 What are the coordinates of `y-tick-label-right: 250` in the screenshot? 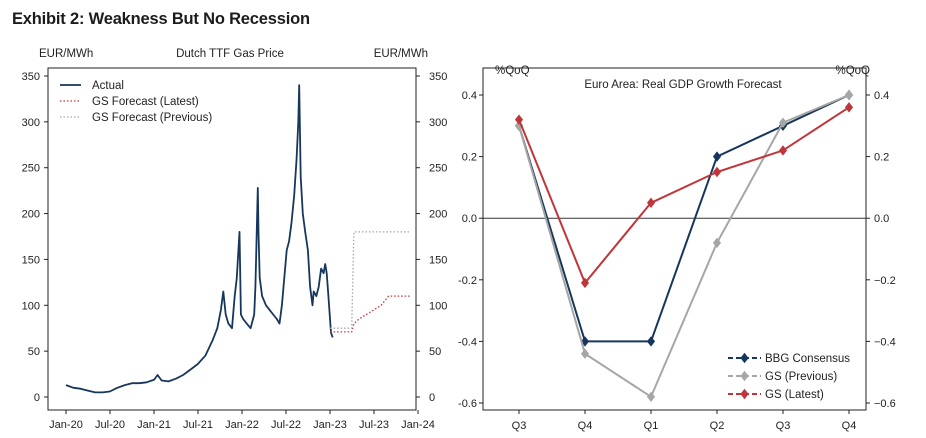 It's located at (438, 169).